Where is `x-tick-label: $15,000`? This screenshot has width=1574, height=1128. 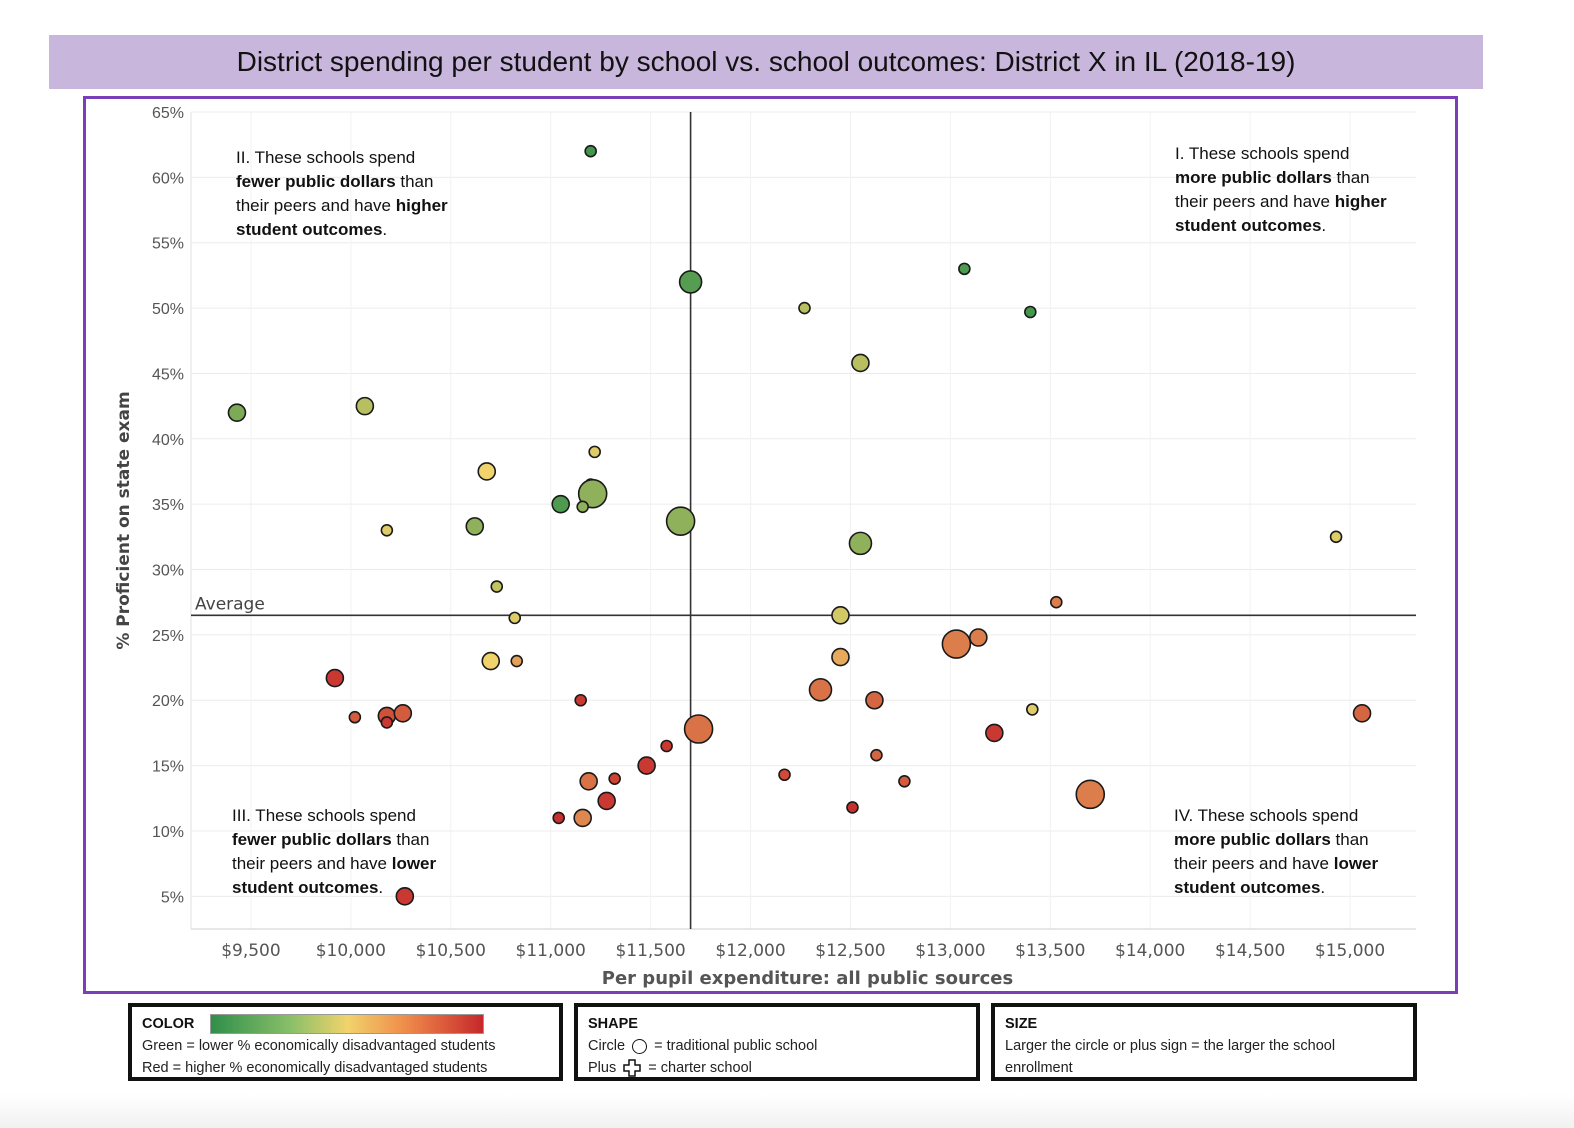 x-tick-label: $15,000 is located at coordinates (1350, 951).